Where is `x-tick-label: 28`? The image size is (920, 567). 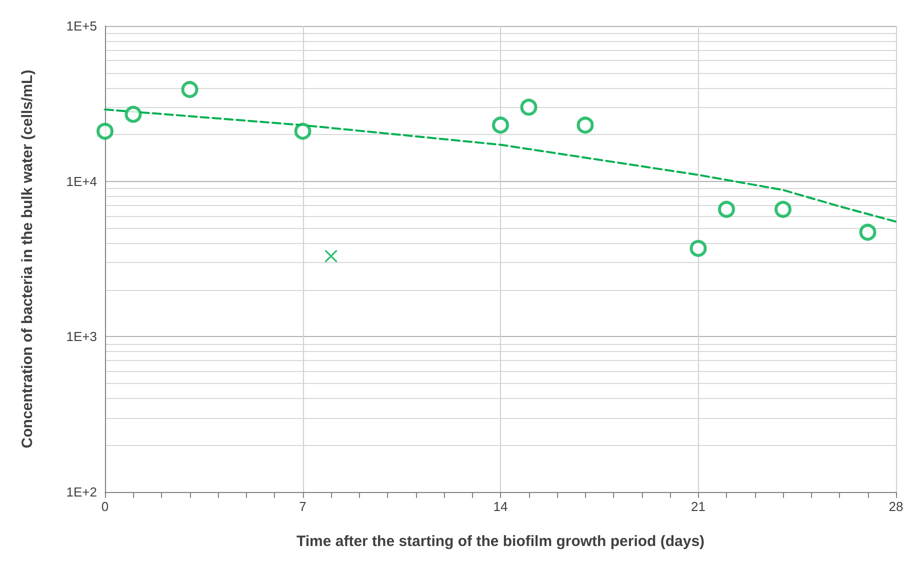
x-tick-label: 28 is located at coordinates (896, 506).